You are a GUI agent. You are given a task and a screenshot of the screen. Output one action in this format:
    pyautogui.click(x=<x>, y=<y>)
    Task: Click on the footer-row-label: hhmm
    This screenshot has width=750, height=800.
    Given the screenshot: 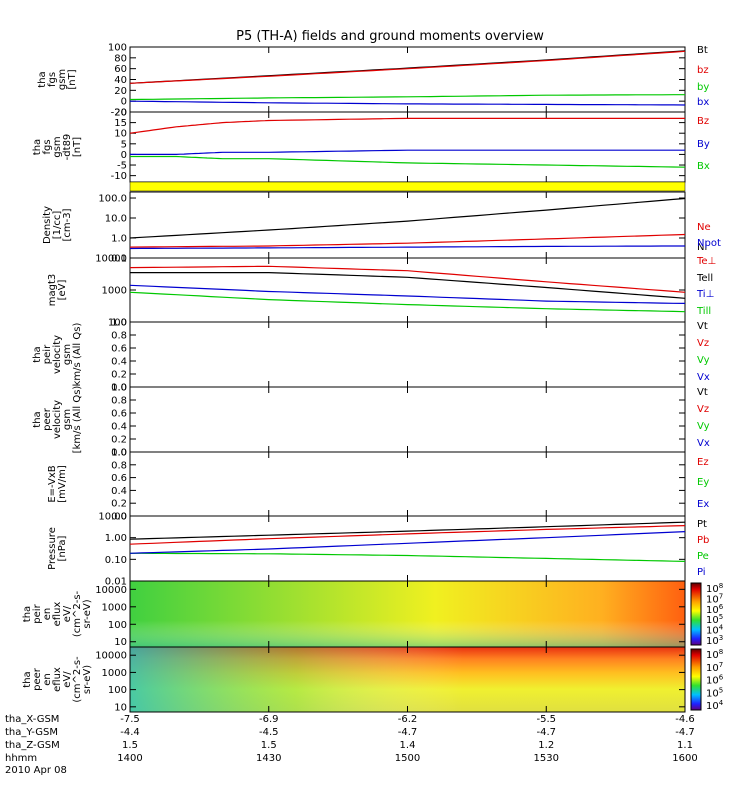 What is the action you would take?
    pyautogui.click(x=21, y=758)
    